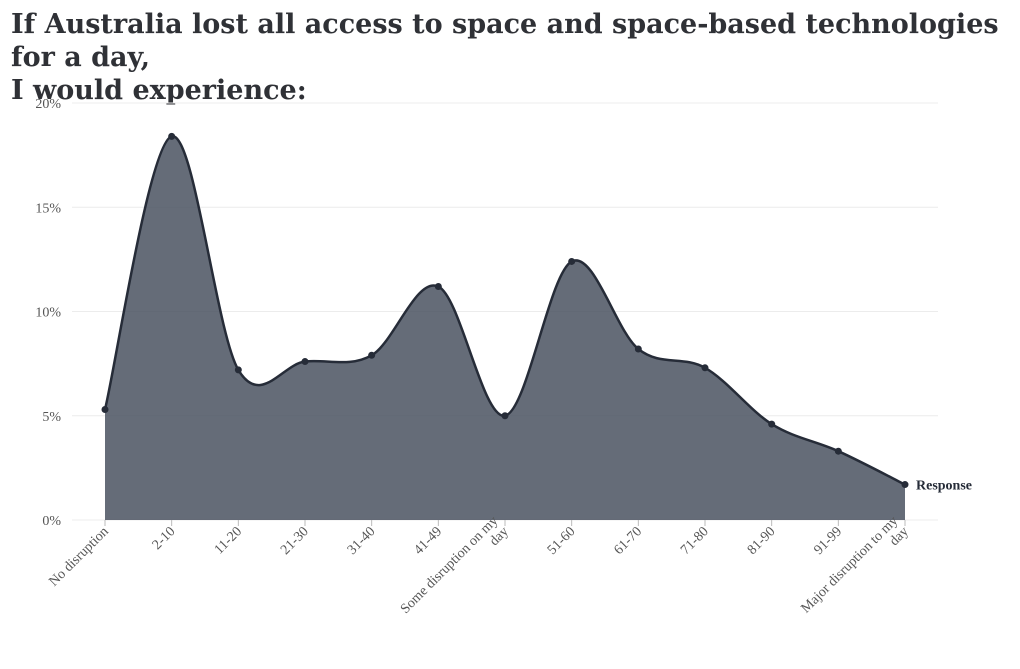  I want to click on x-tick-text: No disruption, so click(78, 556).